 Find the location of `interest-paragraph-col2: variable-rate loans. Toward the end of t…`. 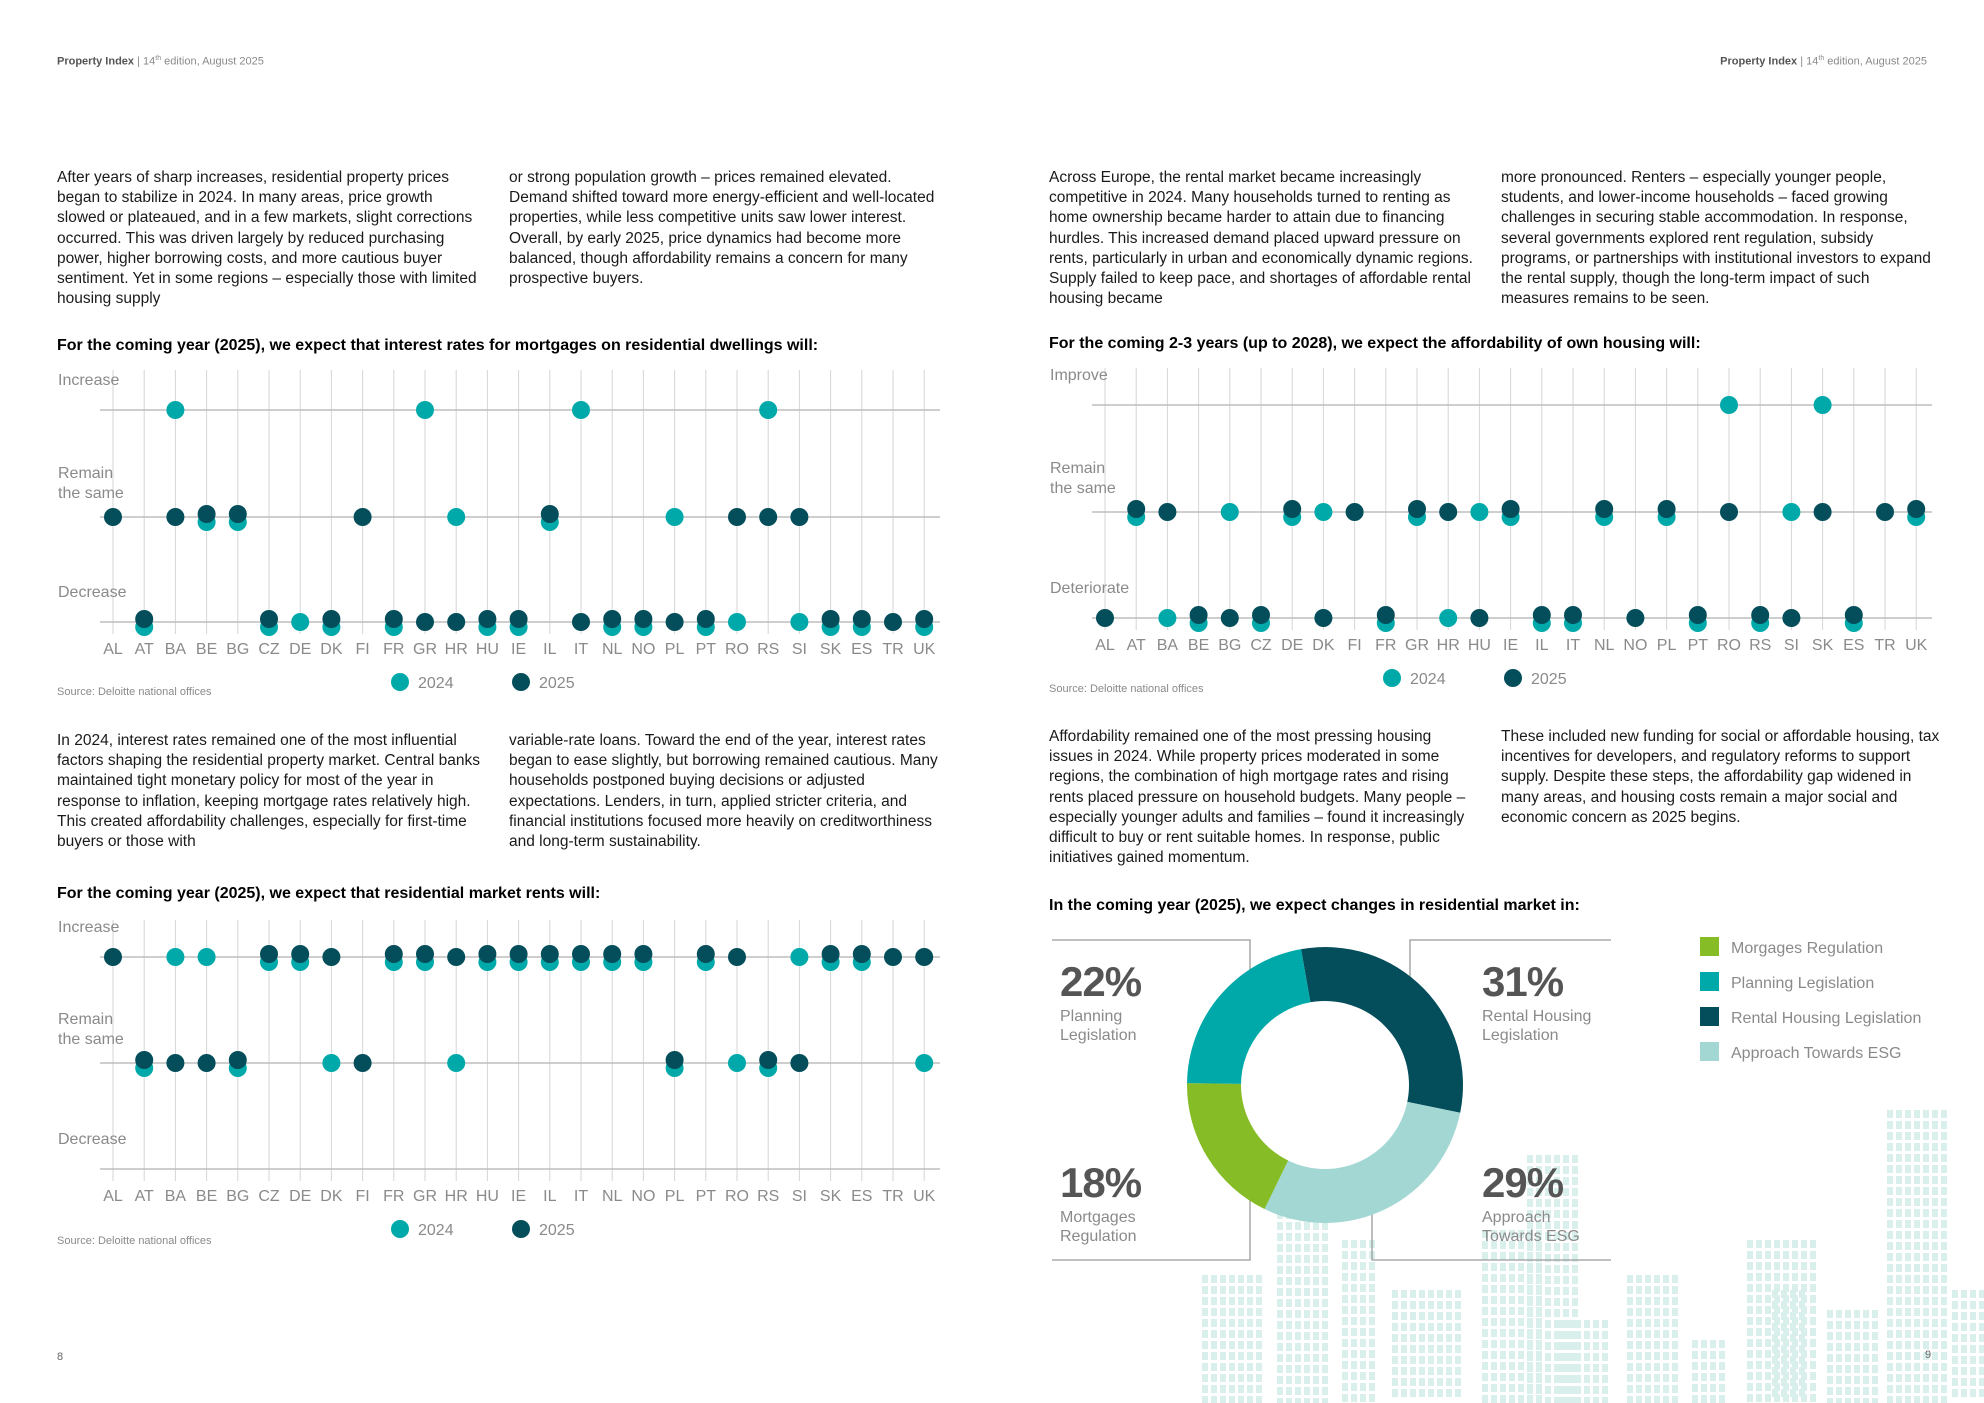

interest-paragraph-col2: variable-rate loans. Toward the end of t… is located at coordinates (723, 791).